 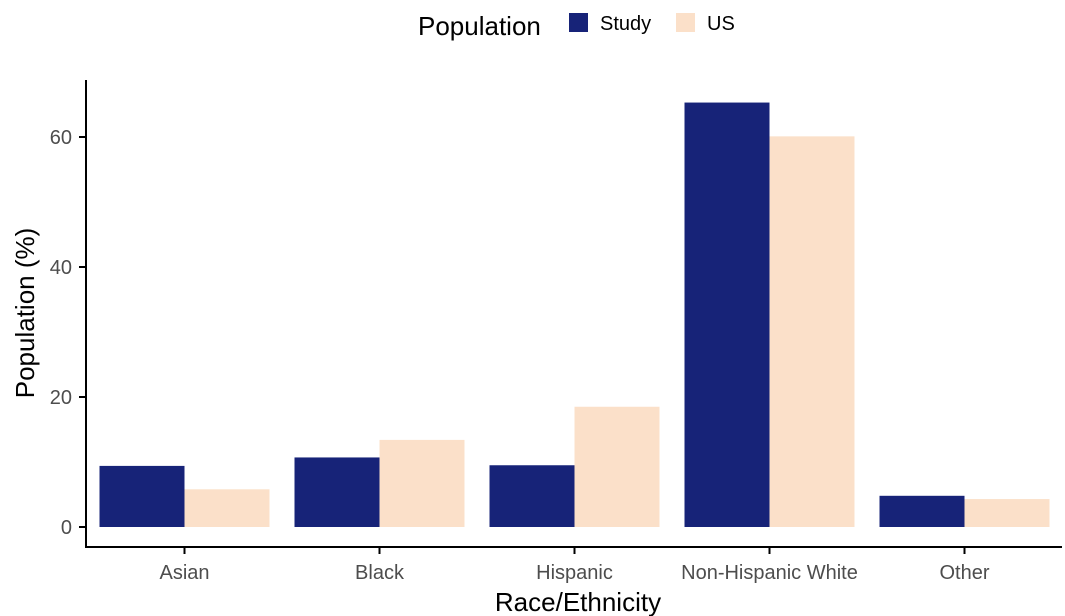 I want to click on bar-us-black, so click(x=422, y=483).